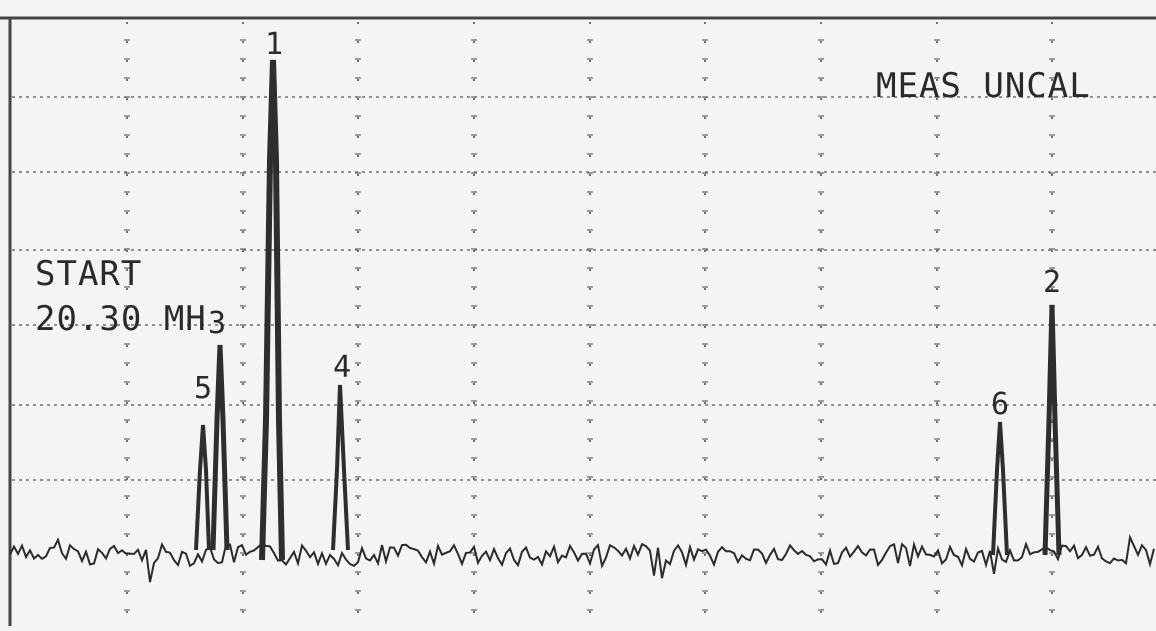 The height and width of the screenshot is (631, 1156). What do you see at coordinates (582, 558) in the screenshot?
I see `signal-trace` at bounding box center [582, 558].